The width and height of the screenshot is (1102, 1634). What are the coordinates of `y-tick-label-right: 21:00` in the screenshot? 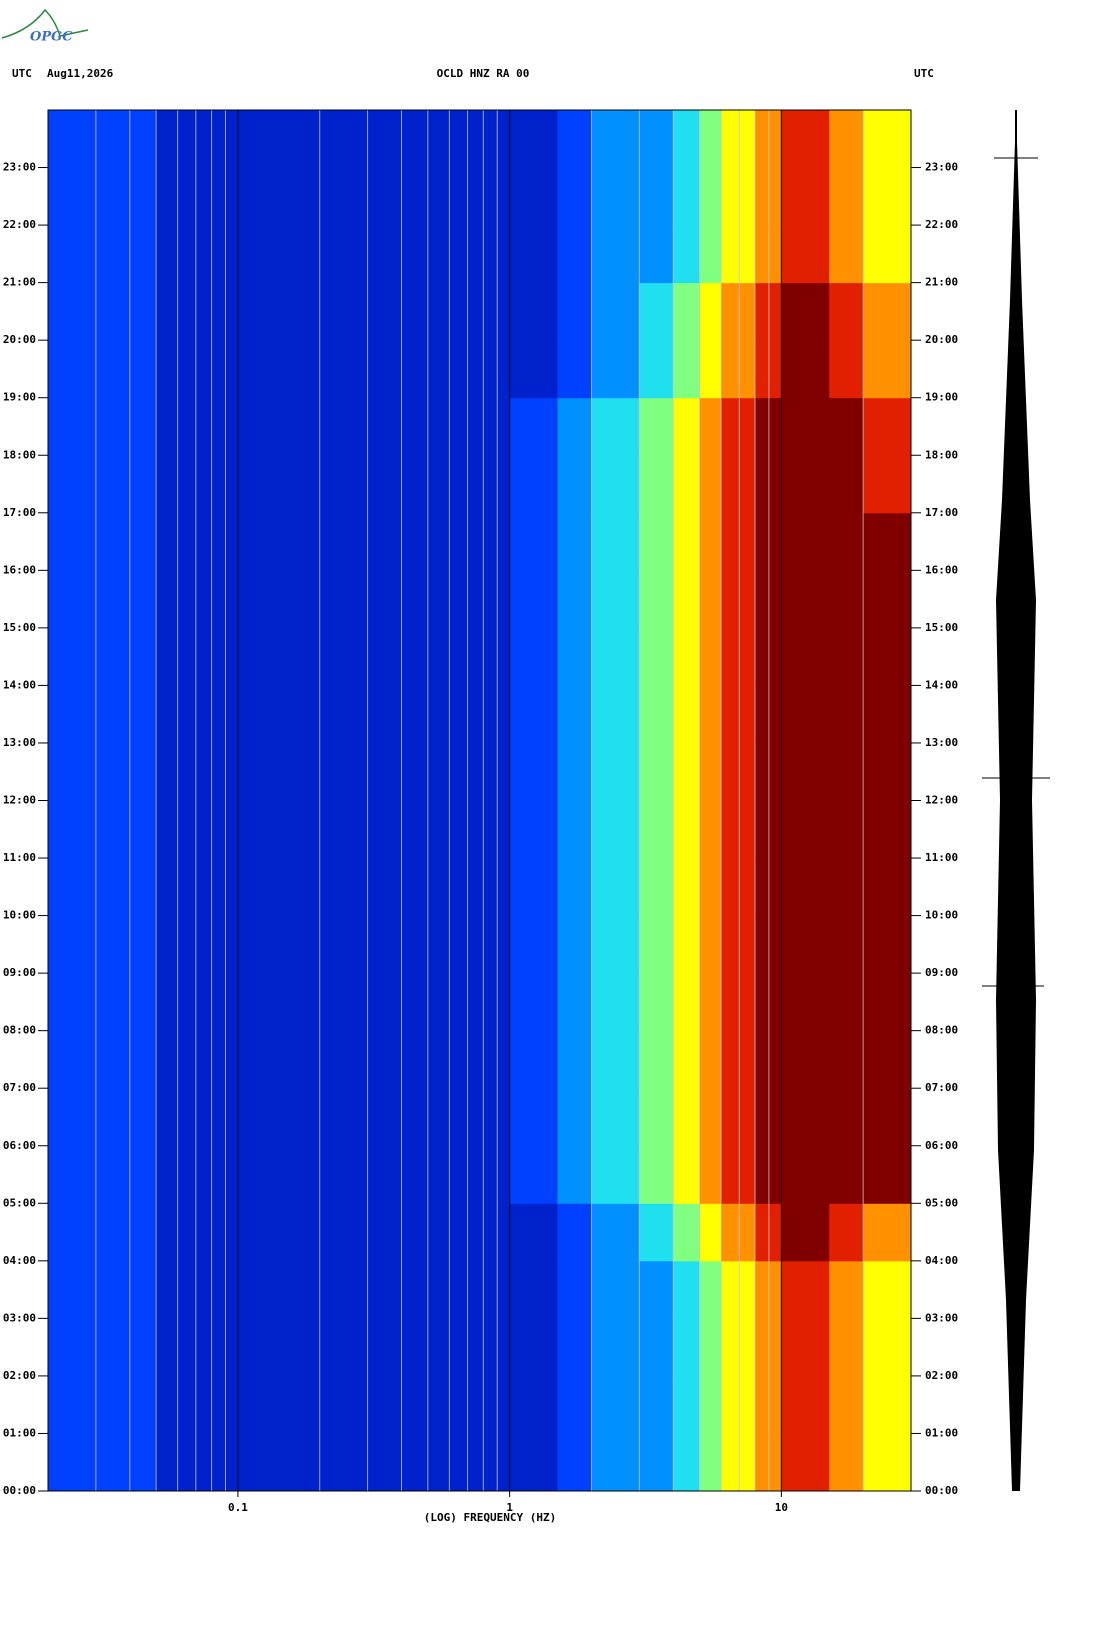 It's located at (941, 282).